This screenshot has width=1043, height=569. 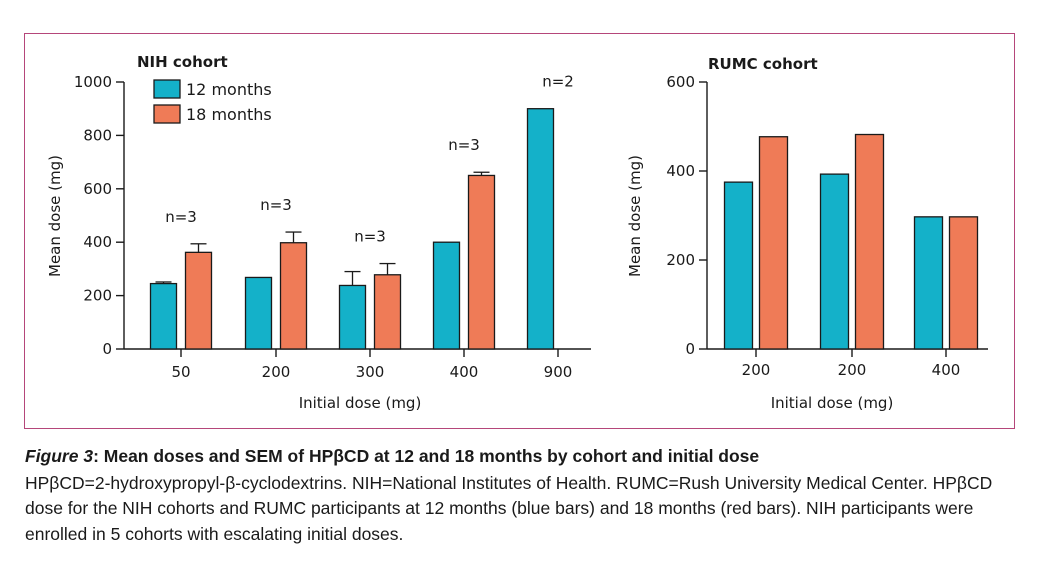 What do you see at coordinates (97, 135) in the screenshot?
I see `y-tick-label: 800` at bounding box center [97, 135].